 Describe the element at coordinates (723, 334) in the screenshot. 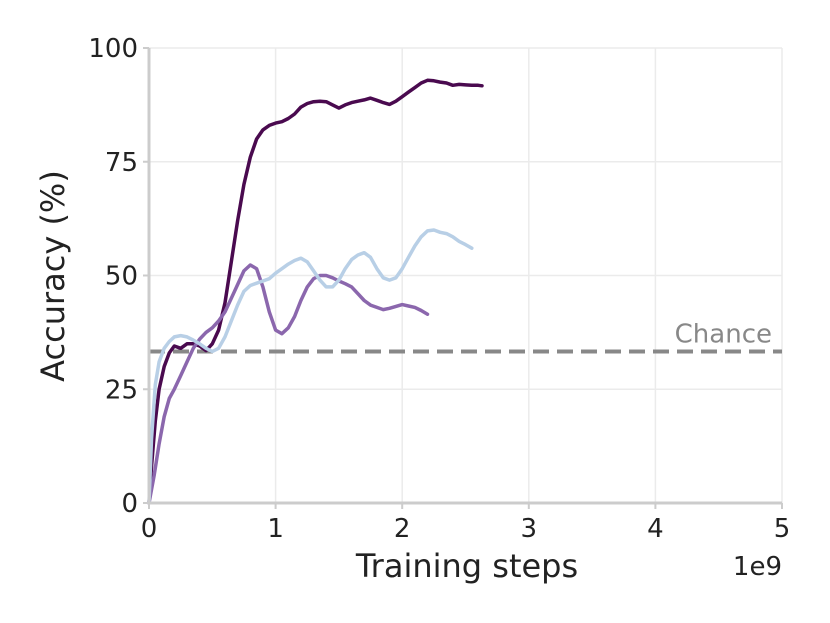

I see `chance-label: Chance` at that location.